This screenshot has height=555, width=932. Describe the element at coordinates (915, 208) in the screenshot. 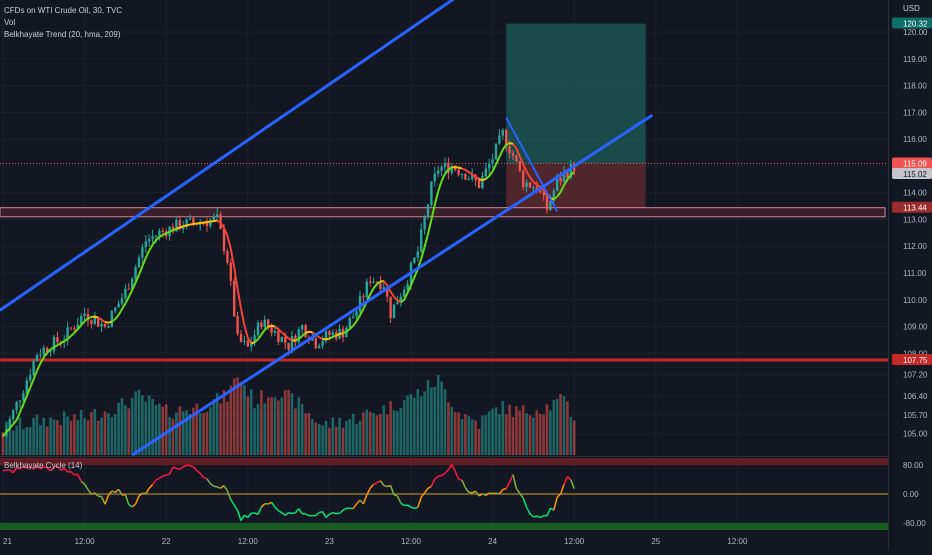

I see `price-tag-label: 113.44` at that location.